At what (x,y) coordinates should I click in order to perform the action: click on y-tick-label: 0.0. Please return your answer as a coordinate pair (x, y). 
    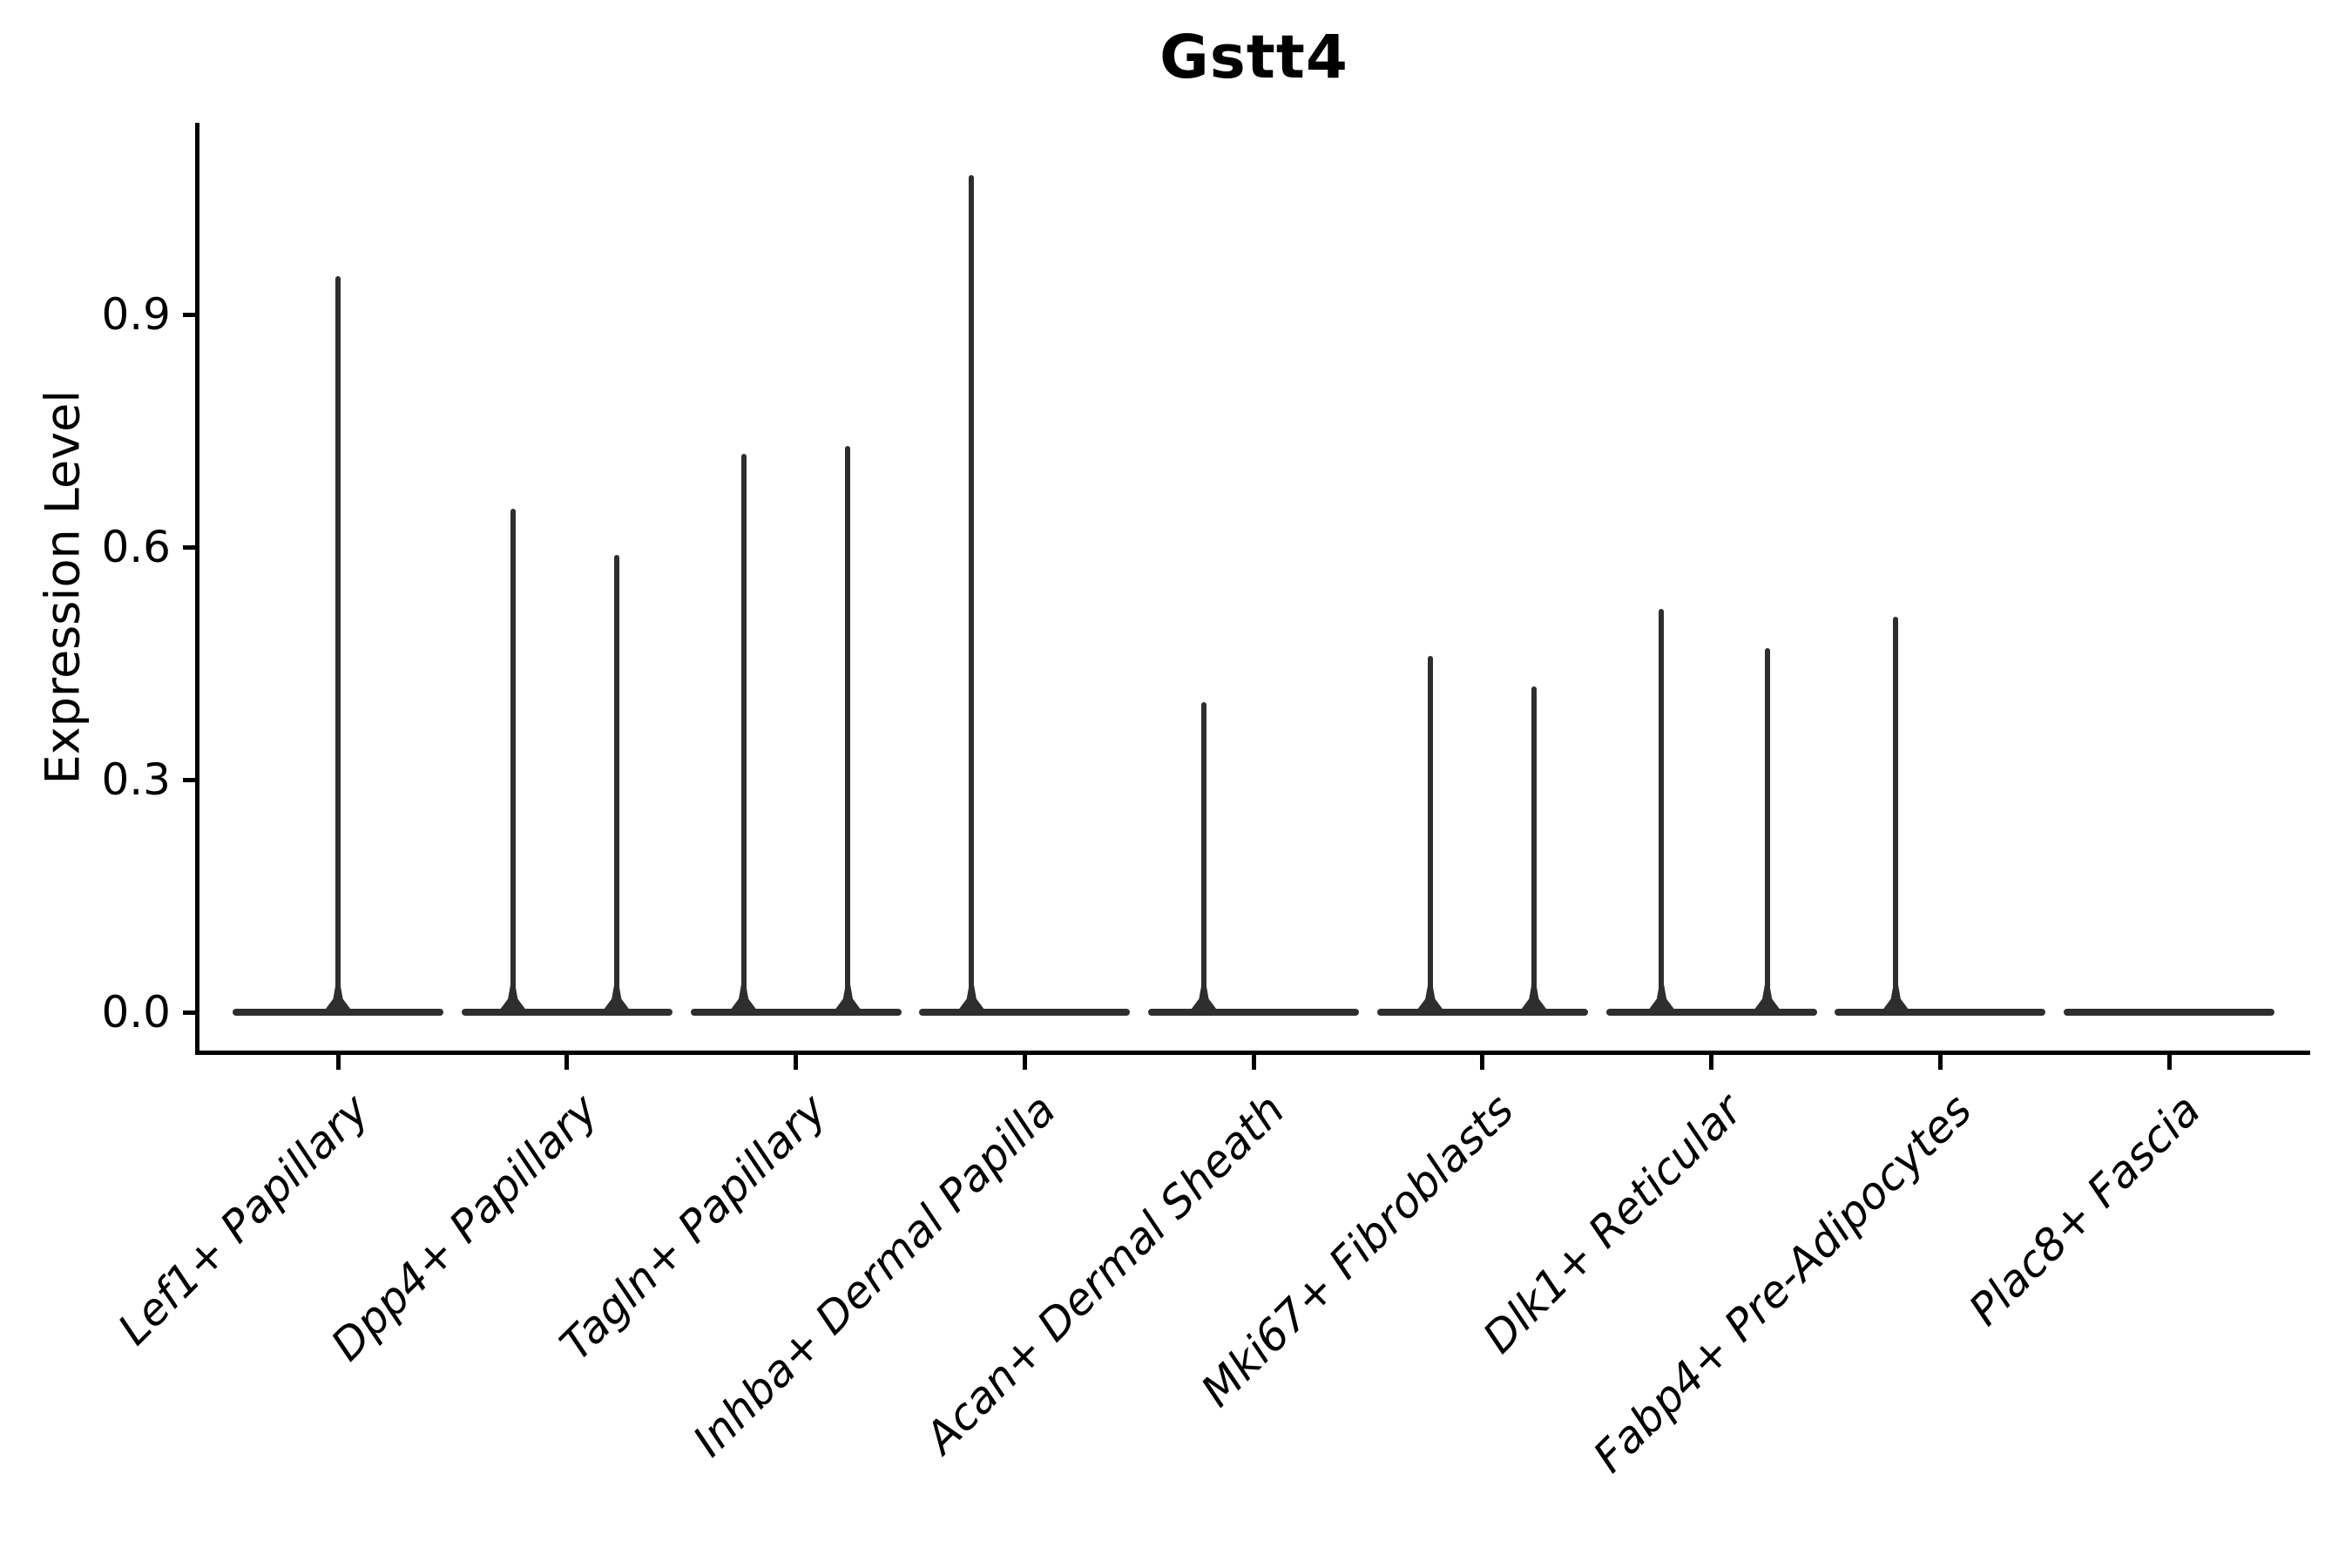
    Looking at the image, I should click on (136, 1012).